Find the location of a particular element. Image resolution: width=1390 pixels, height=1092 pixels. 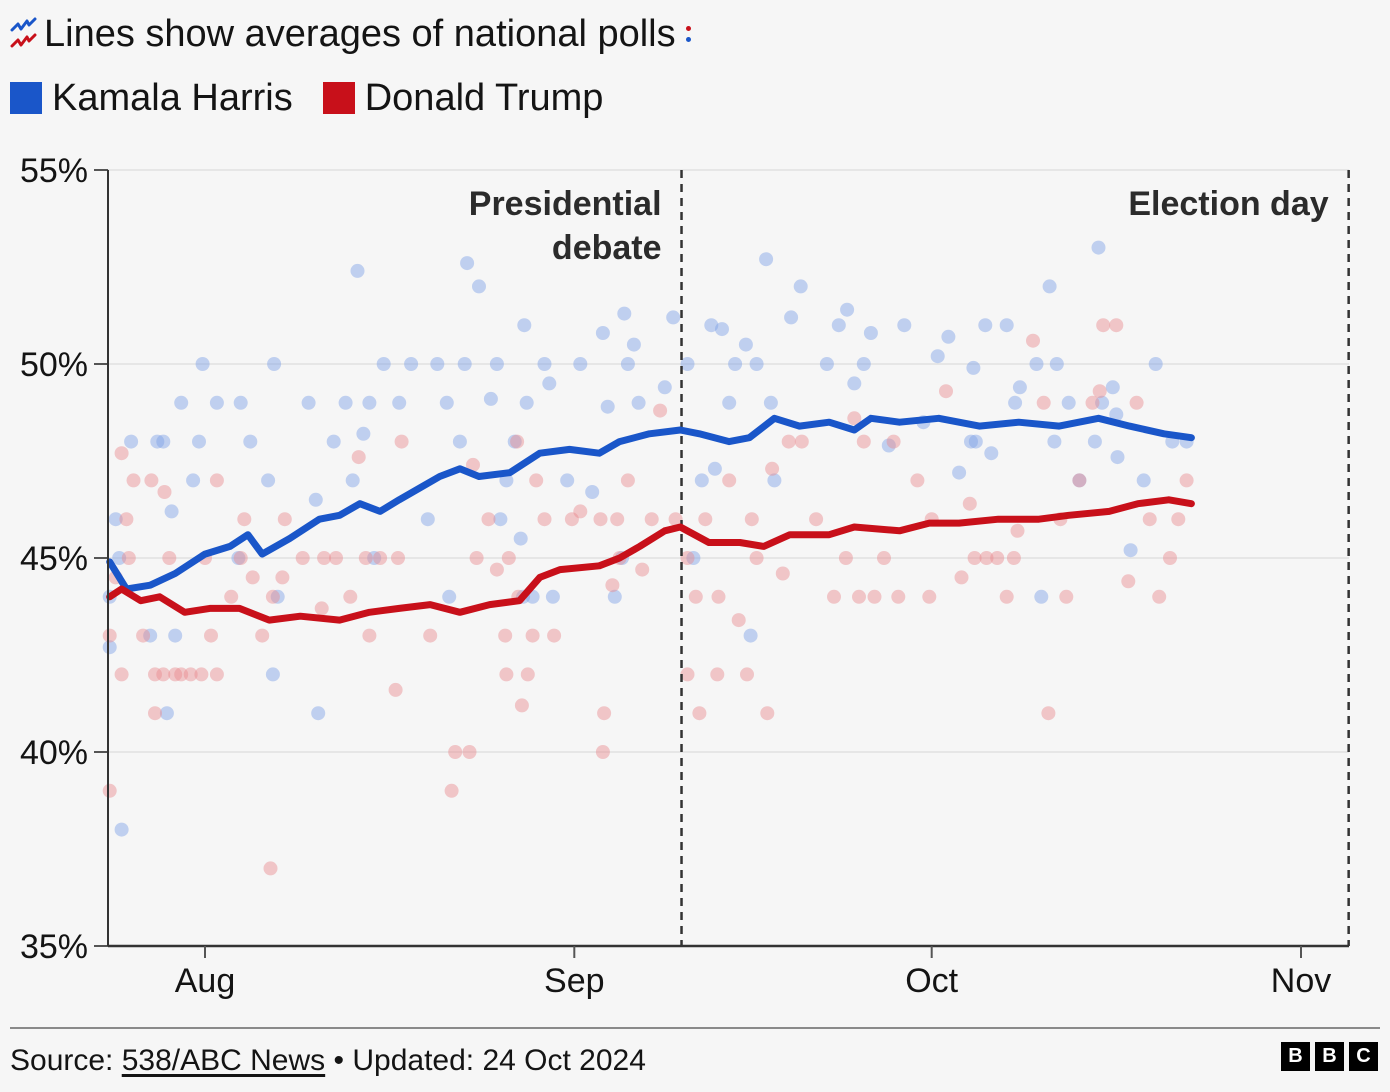

election-day-label: Election day is located at coordinates (1228, 204).